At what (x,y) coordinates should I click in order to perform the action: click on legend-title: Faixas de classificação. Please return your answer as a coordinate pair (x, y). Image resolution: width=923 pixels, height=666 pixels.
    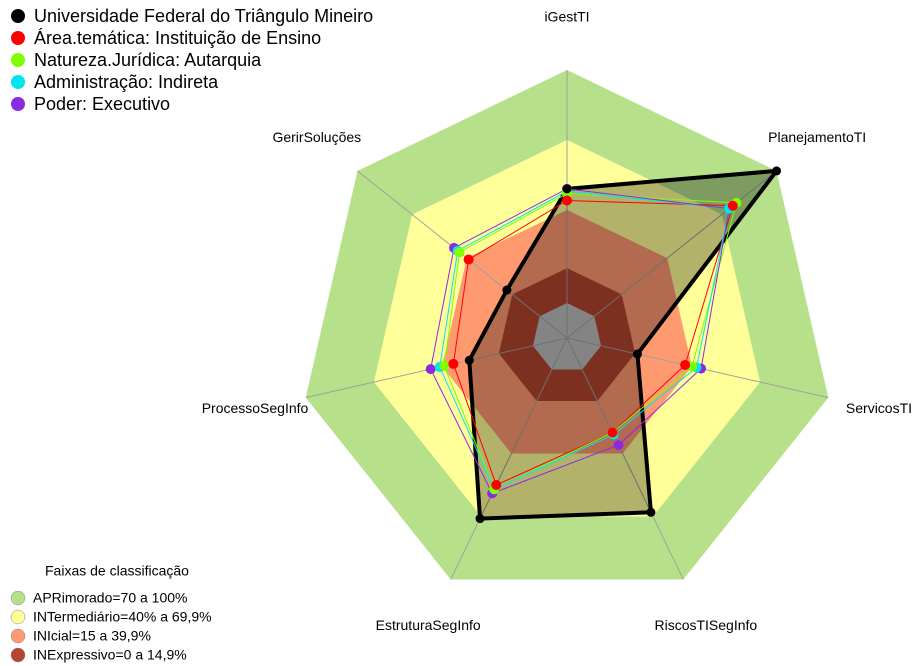
    Looking at the image, I should click on (117, 571).